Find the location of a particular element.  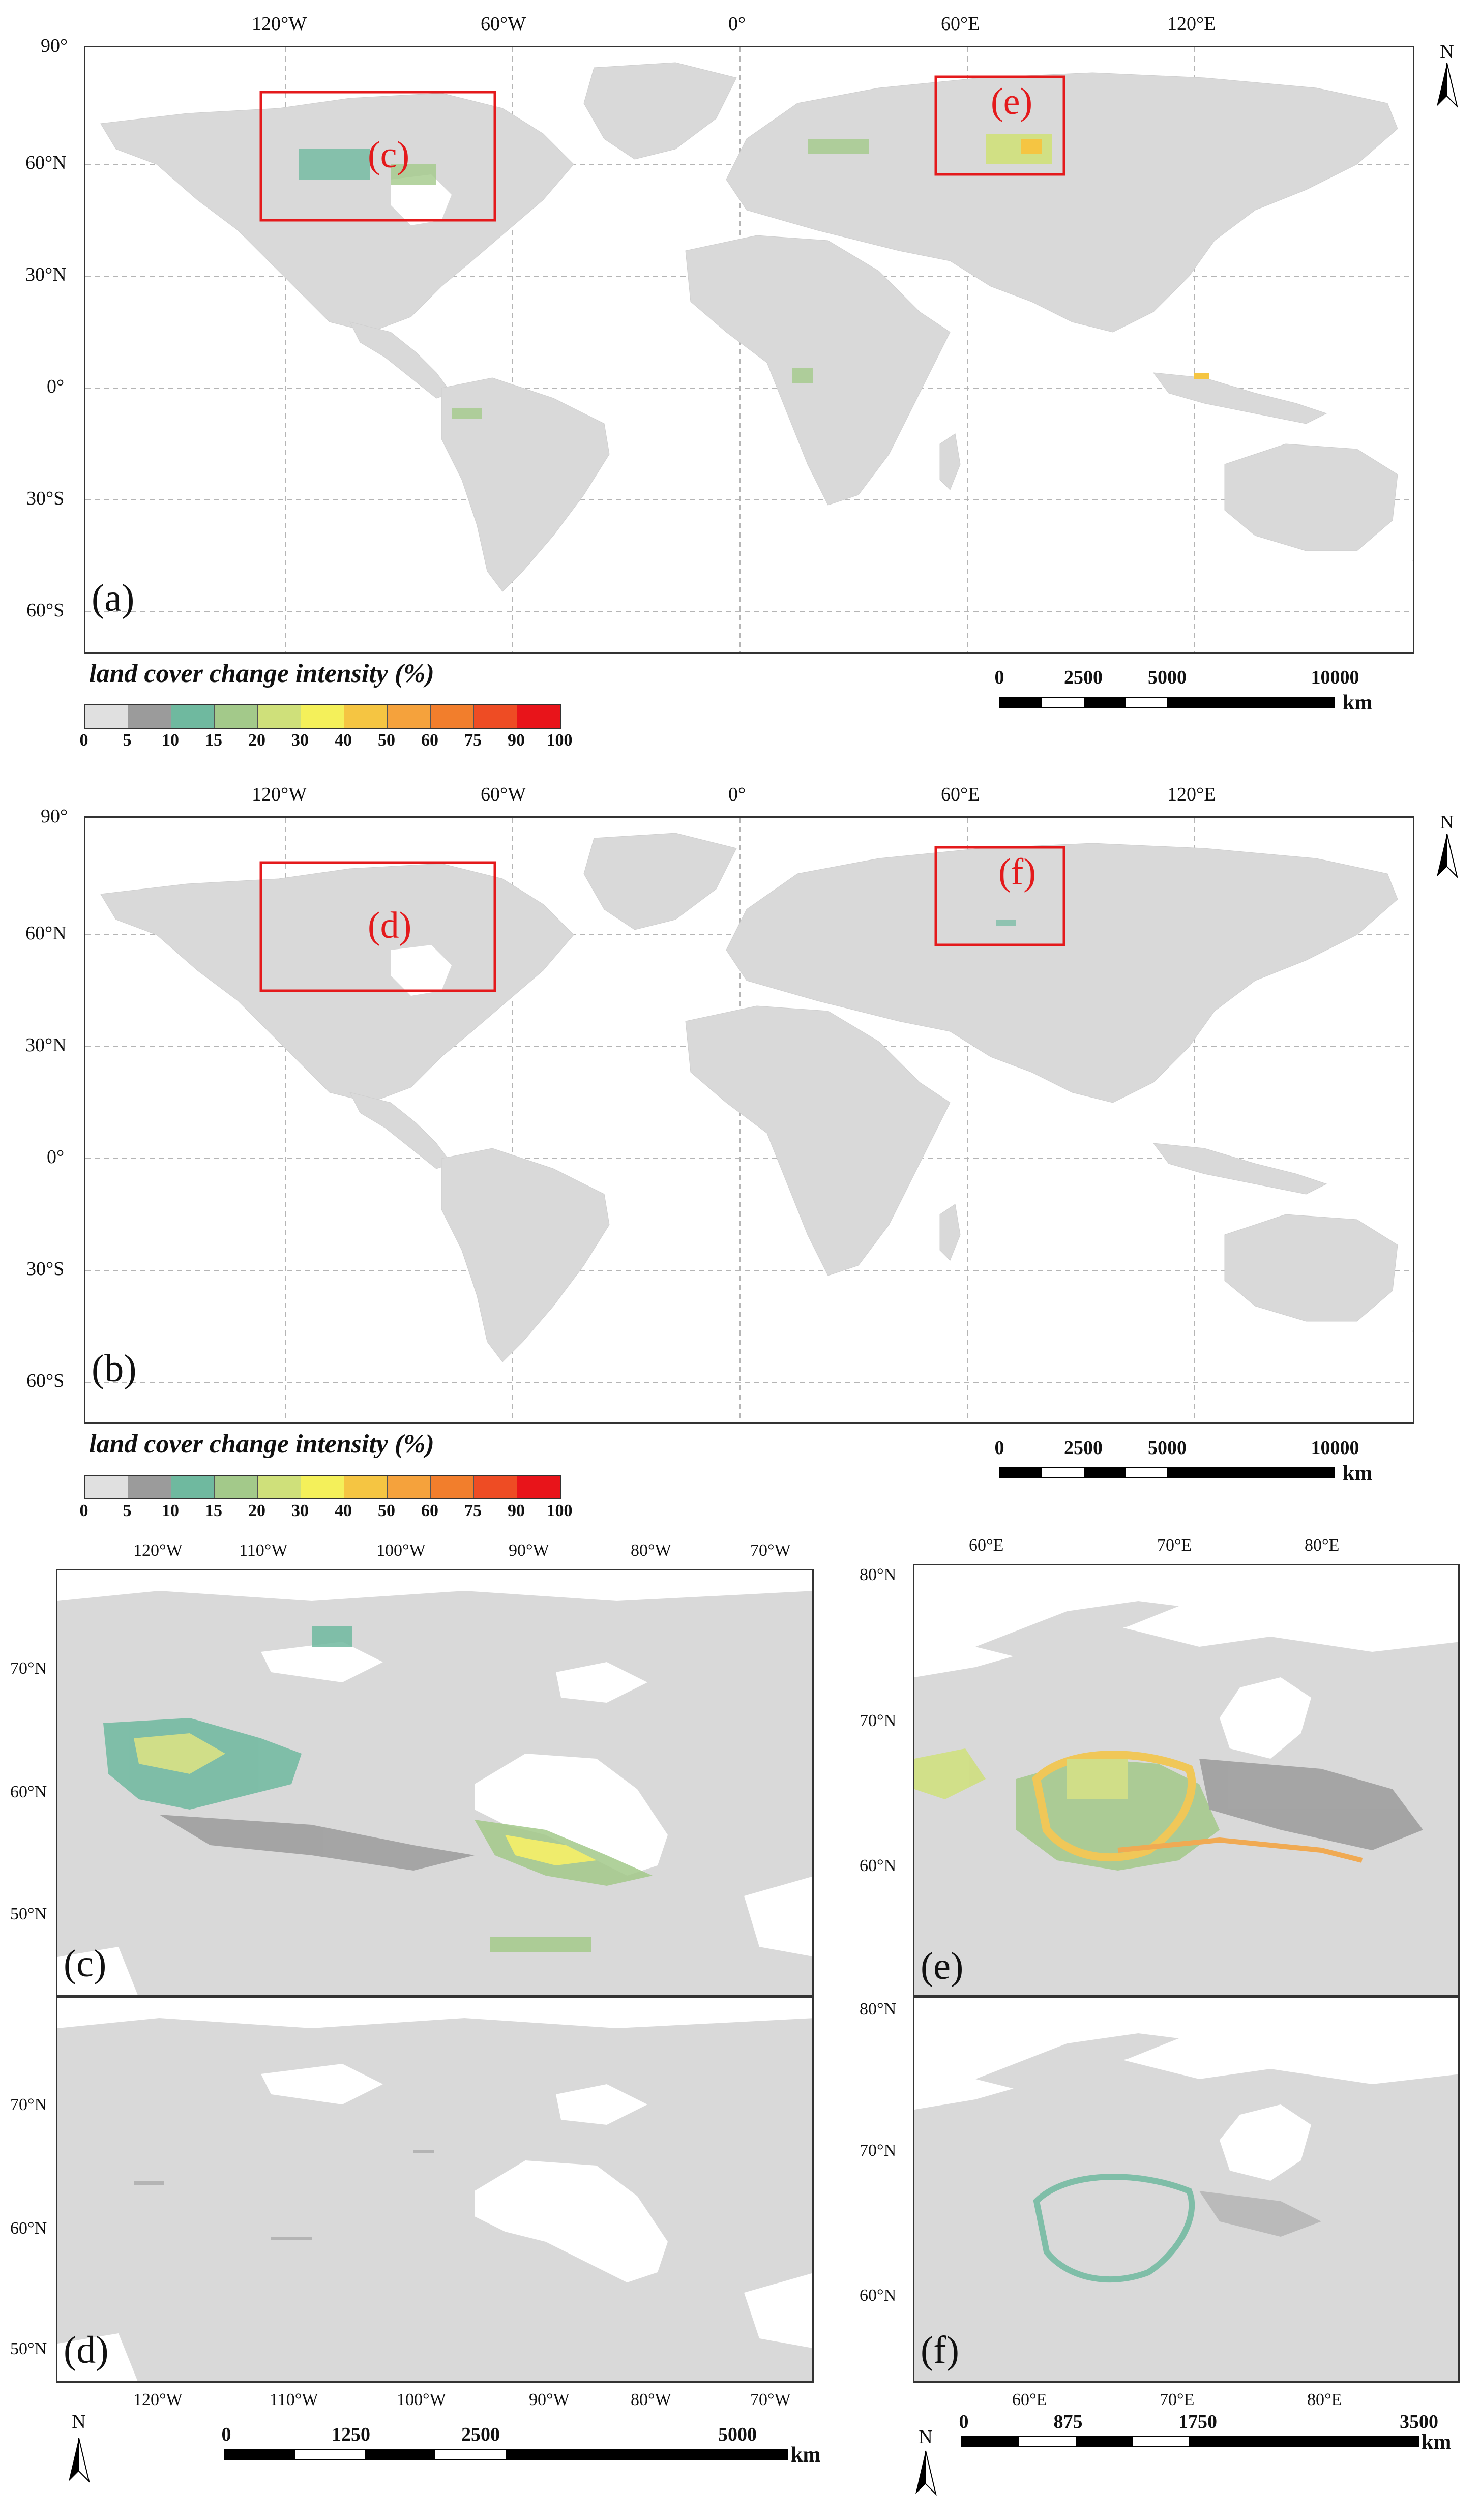

lon-tick-120w-a: 120°W is located at coordinates (279, 24).